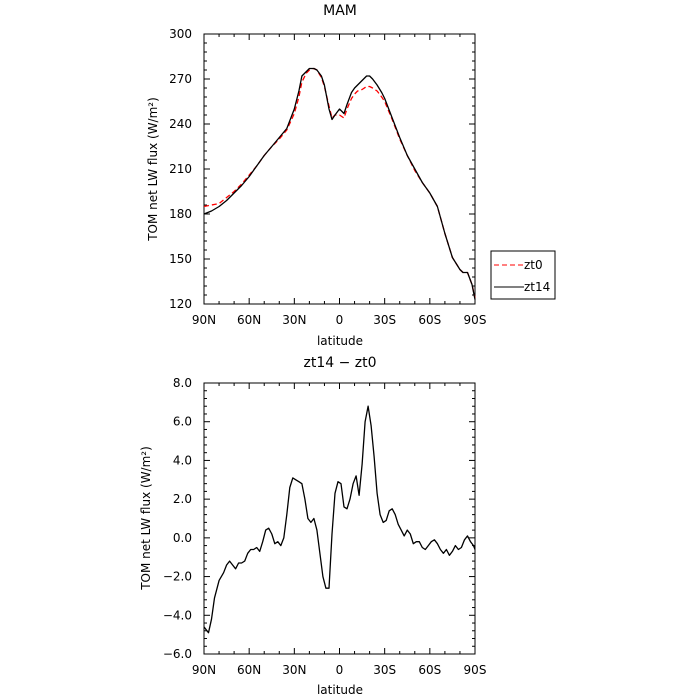 The image size is (700, 700). What do you see at coordinates (177, 654) in the screenshot?
I see `y-tick-label: −6.0` at bounding box center [177, 654].